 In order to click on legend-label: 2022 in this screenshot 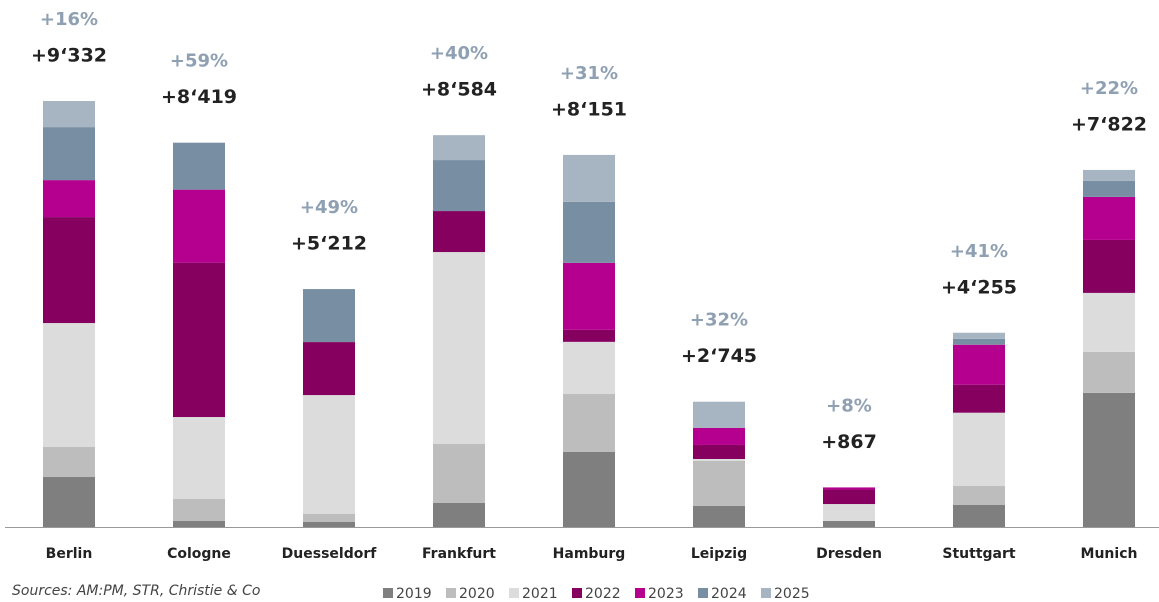, I will do `click(603, 594)`.